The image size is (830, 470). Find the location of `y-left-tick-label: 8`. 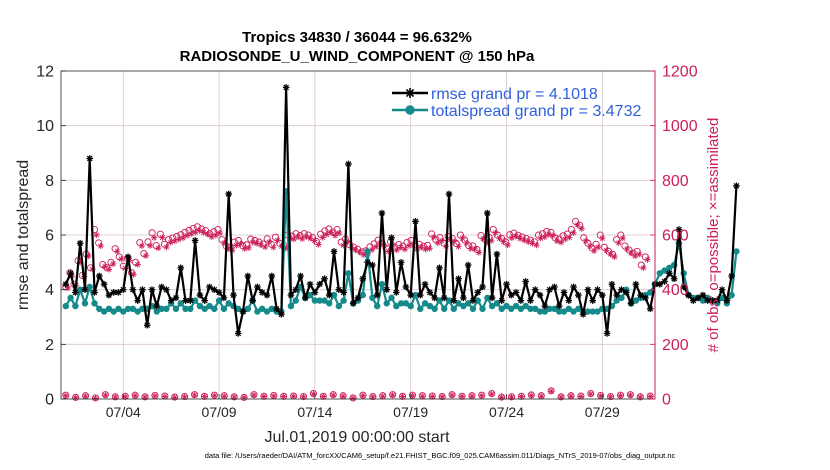

y-left-tick-label: 8 is located at coordinates (49, 181).